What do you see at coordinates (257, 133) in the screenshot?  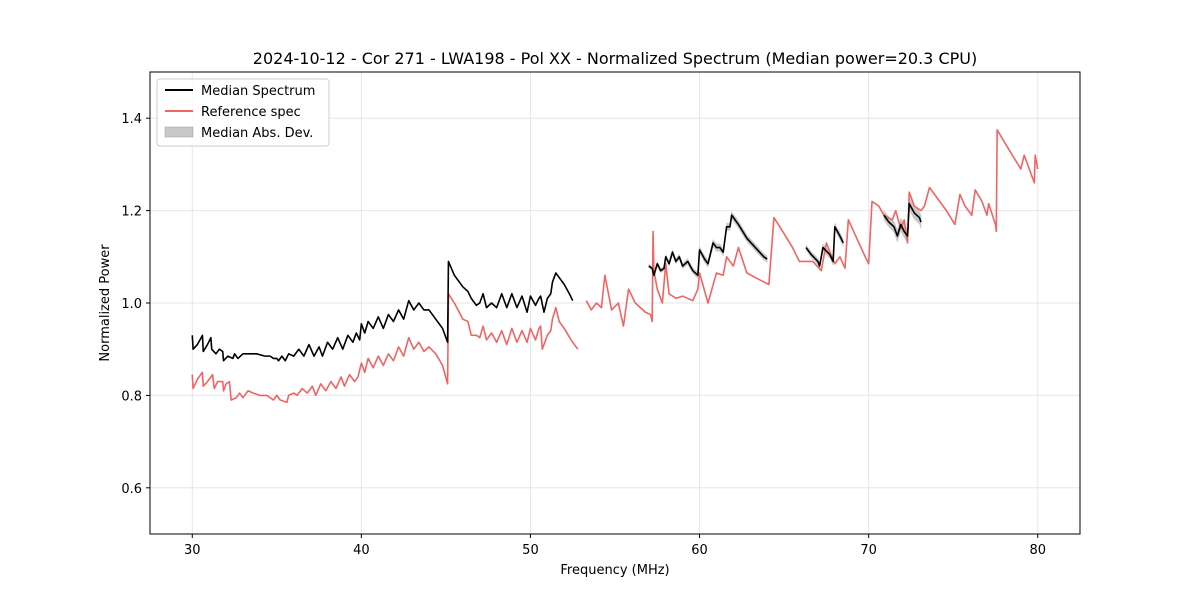 I see `legend-label-median-abs-dev: Median Abs. Dev.` at bounding box center [257, 133].